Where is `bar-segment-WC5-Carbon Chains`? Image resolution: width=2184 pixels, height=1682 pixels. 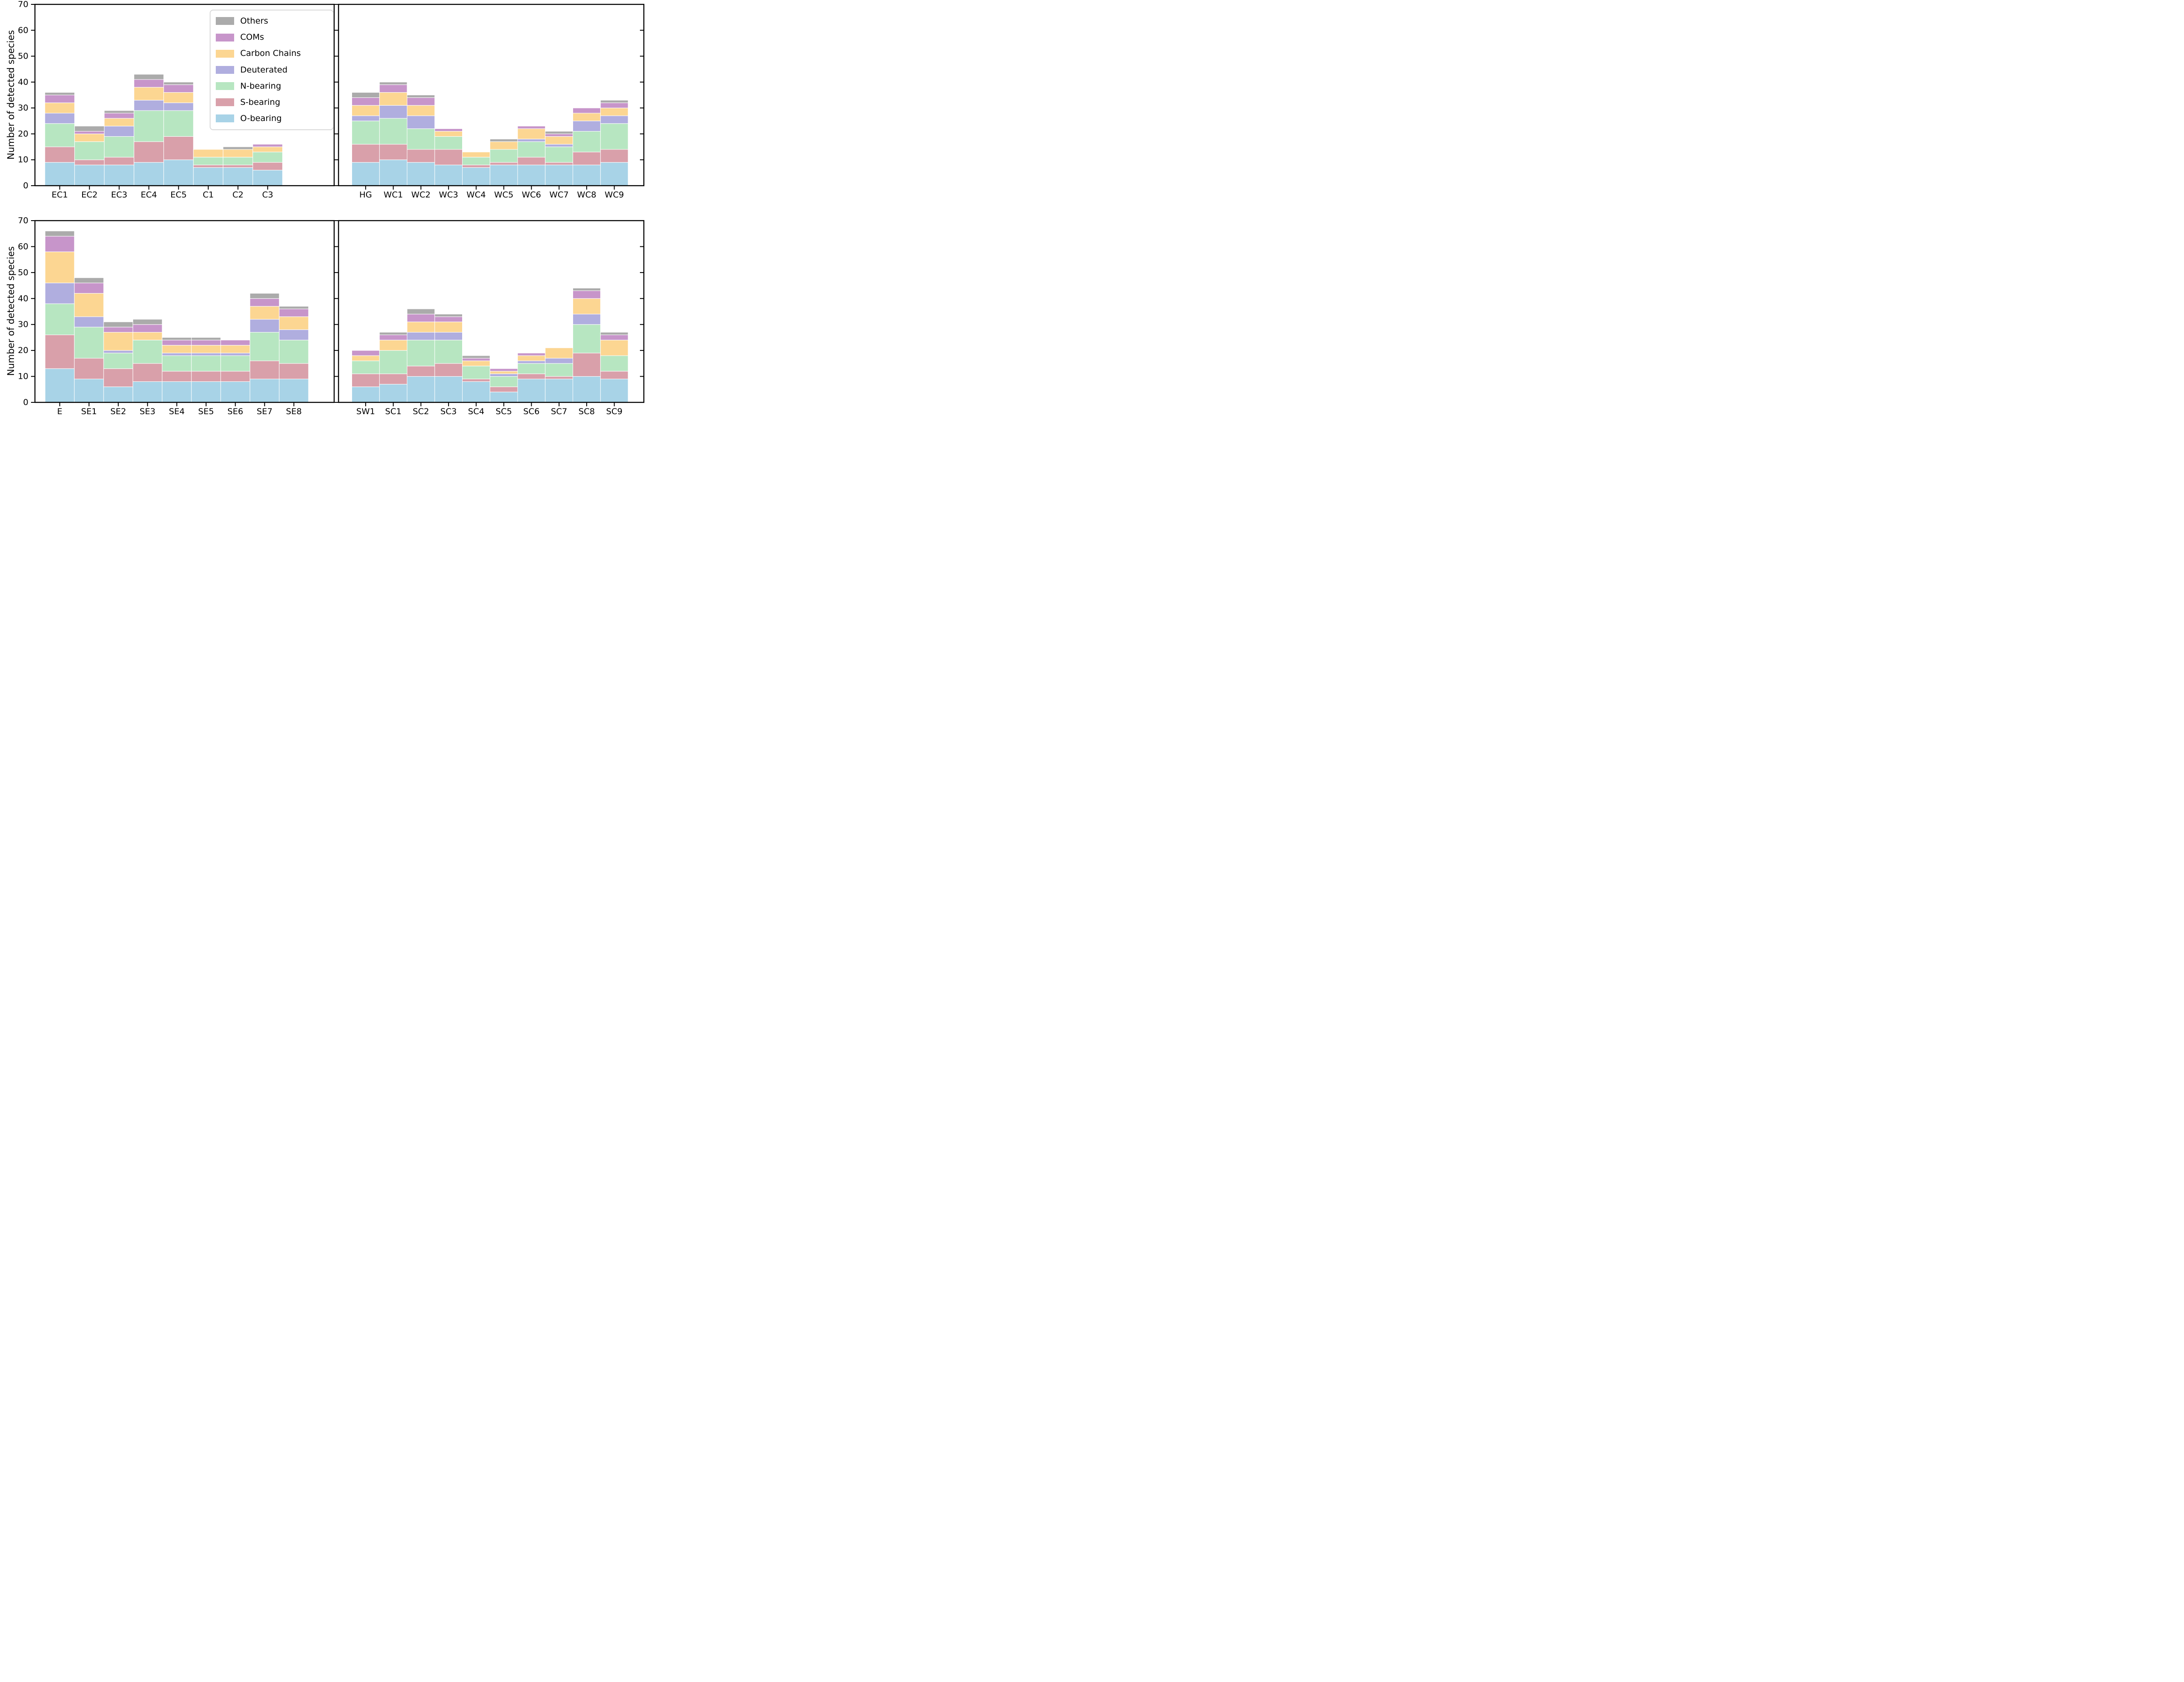
bar-segment-WC5-Carbon Chains is located at coordinates (504, 145).